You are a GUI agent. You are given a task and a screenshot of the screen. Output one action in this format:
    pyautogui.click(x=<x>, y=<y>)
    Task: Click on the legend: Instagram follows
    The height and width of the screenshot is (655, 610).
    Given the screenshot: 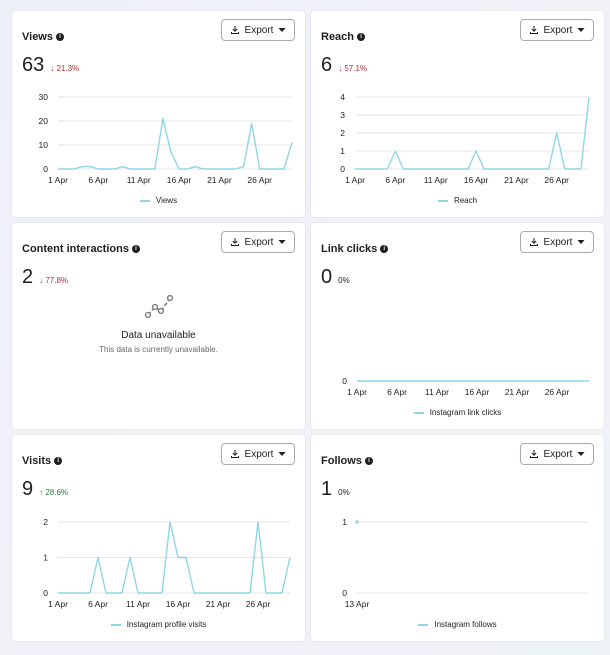 What is the action you would take?
    pyautogui.click(x=457, y=624)
    